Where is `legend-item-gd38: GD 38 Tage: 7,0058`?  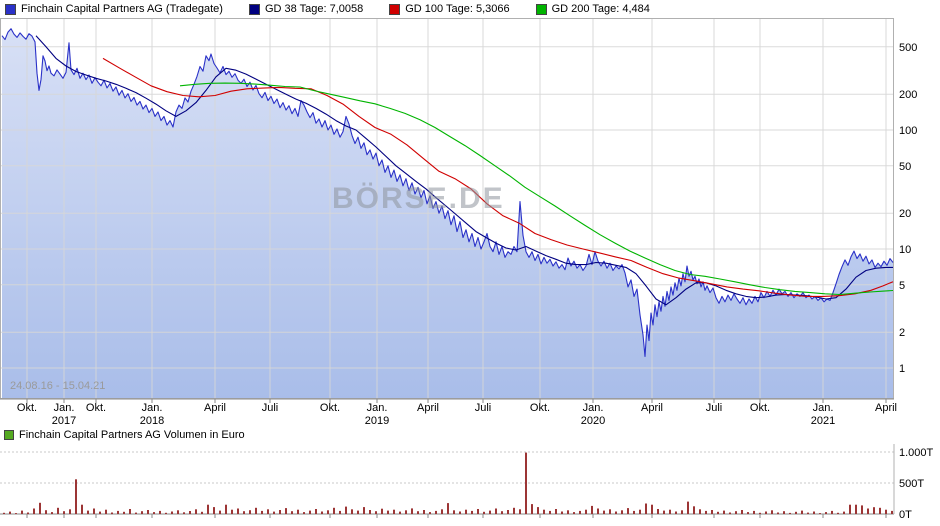 legend-item-gd38: GD 38 Tage: 7,0058 is located at coordinates (306, 9).